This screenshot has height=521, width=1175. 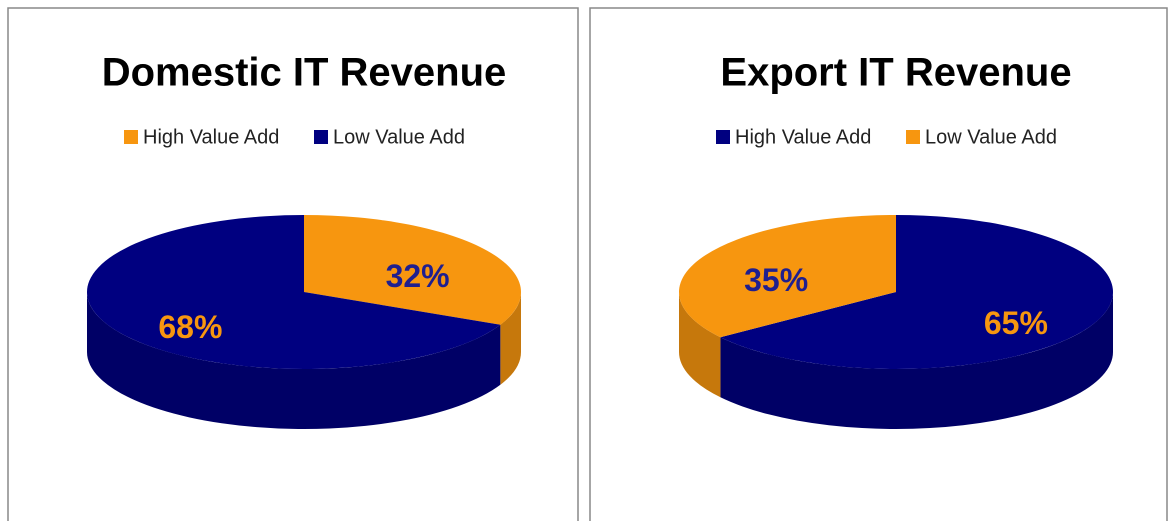 I want to click on data-label: 65%, so click(x=1016, y=323).